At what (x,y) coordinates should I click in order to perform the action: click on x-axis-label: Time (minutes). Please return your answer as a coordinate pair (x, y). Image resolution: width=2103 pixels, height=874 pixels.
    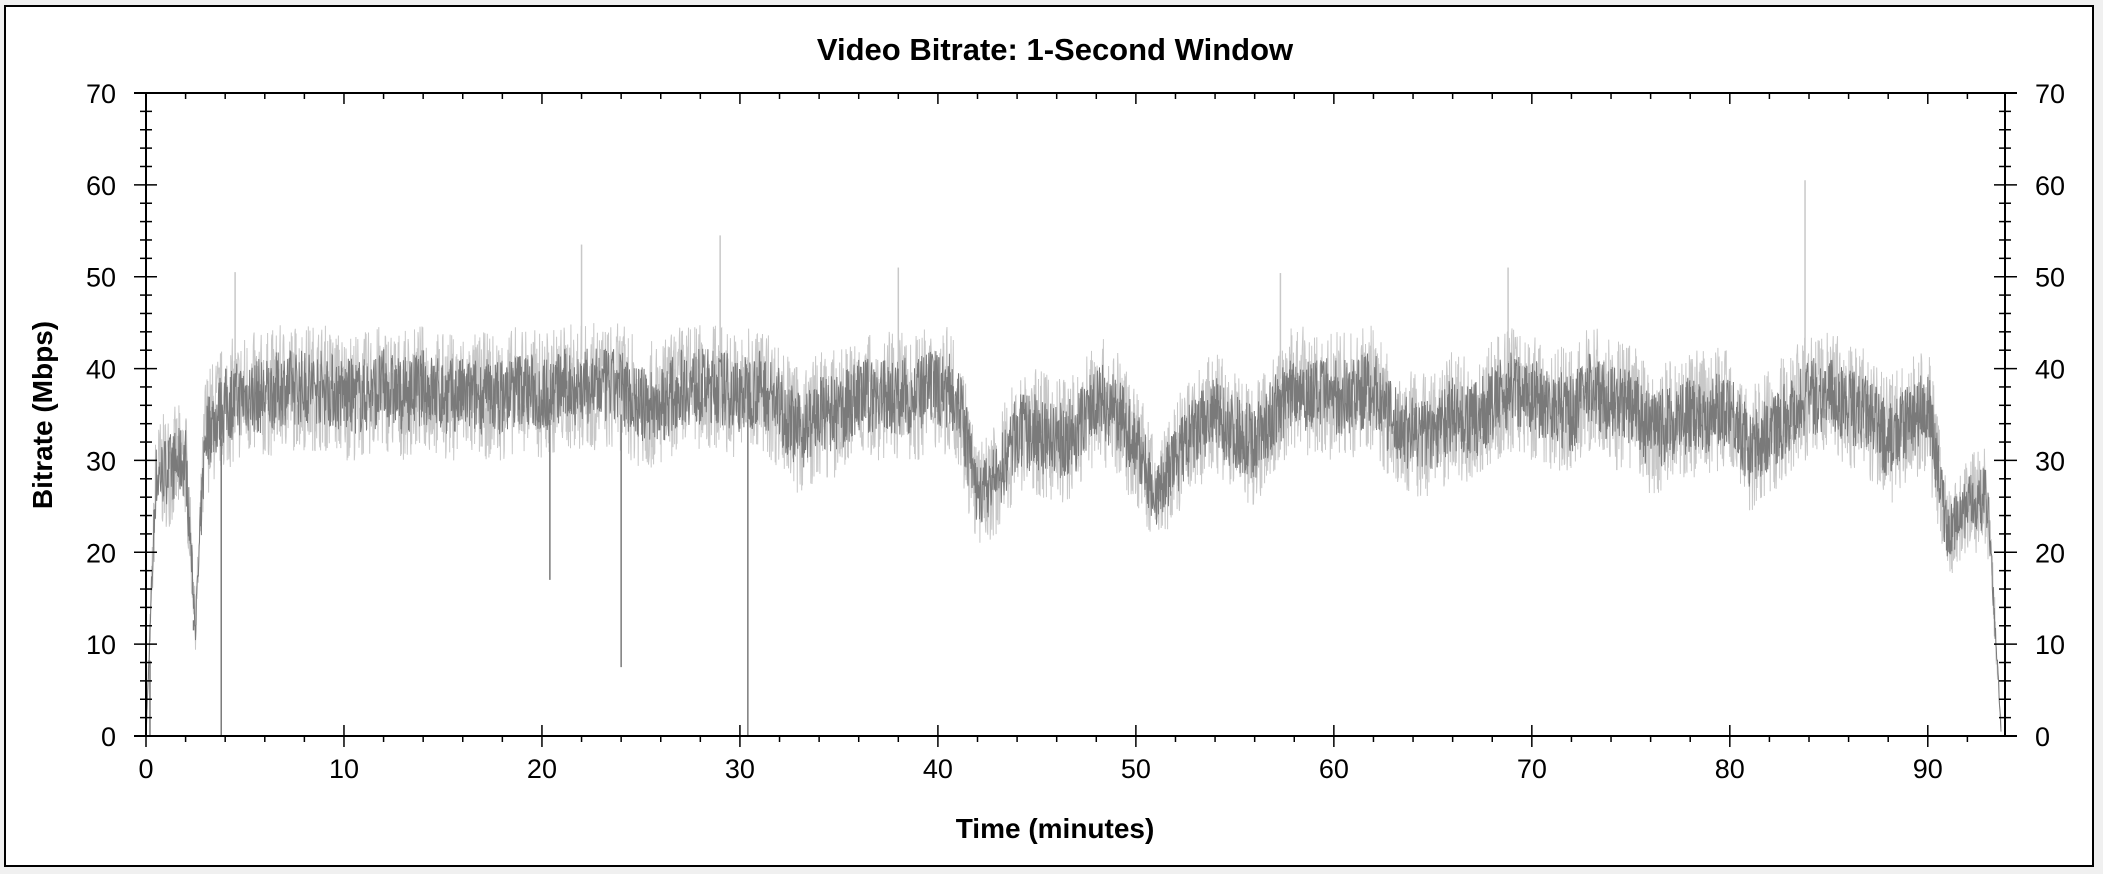
    Looking at the image, I should click on (1055, 828).